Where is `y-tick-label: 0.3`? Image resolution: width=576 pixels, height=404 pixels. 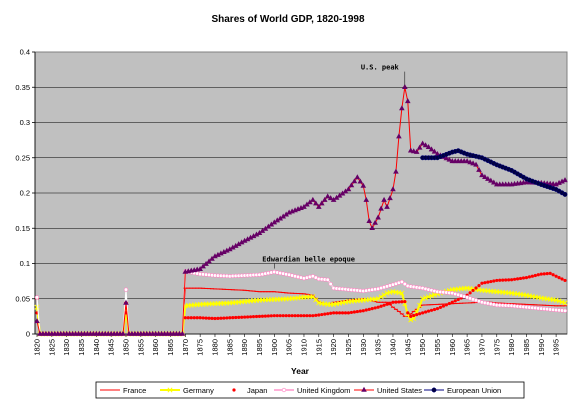
y-tick-label: 0.3 is located at coordinates (25, 122).